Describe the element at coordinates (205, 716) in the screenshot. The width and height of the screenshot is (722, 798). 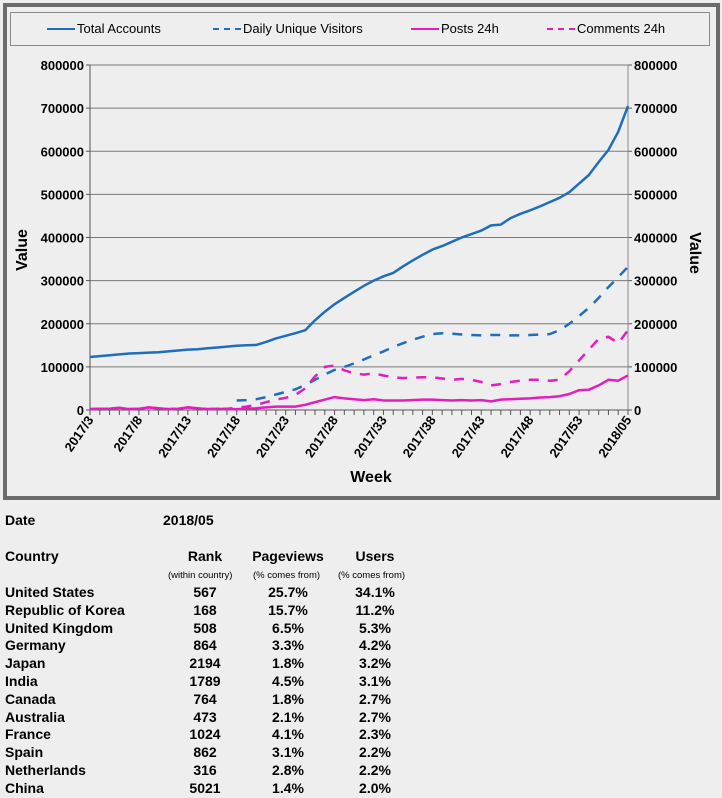
I see `rank-cell: 473` at that location.